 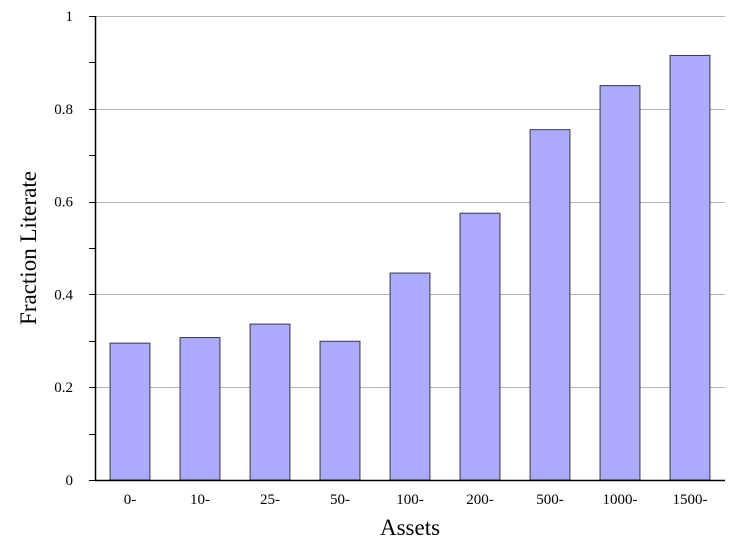 I want to click on x-tick-label: 500-, so click(x=550, y=500).